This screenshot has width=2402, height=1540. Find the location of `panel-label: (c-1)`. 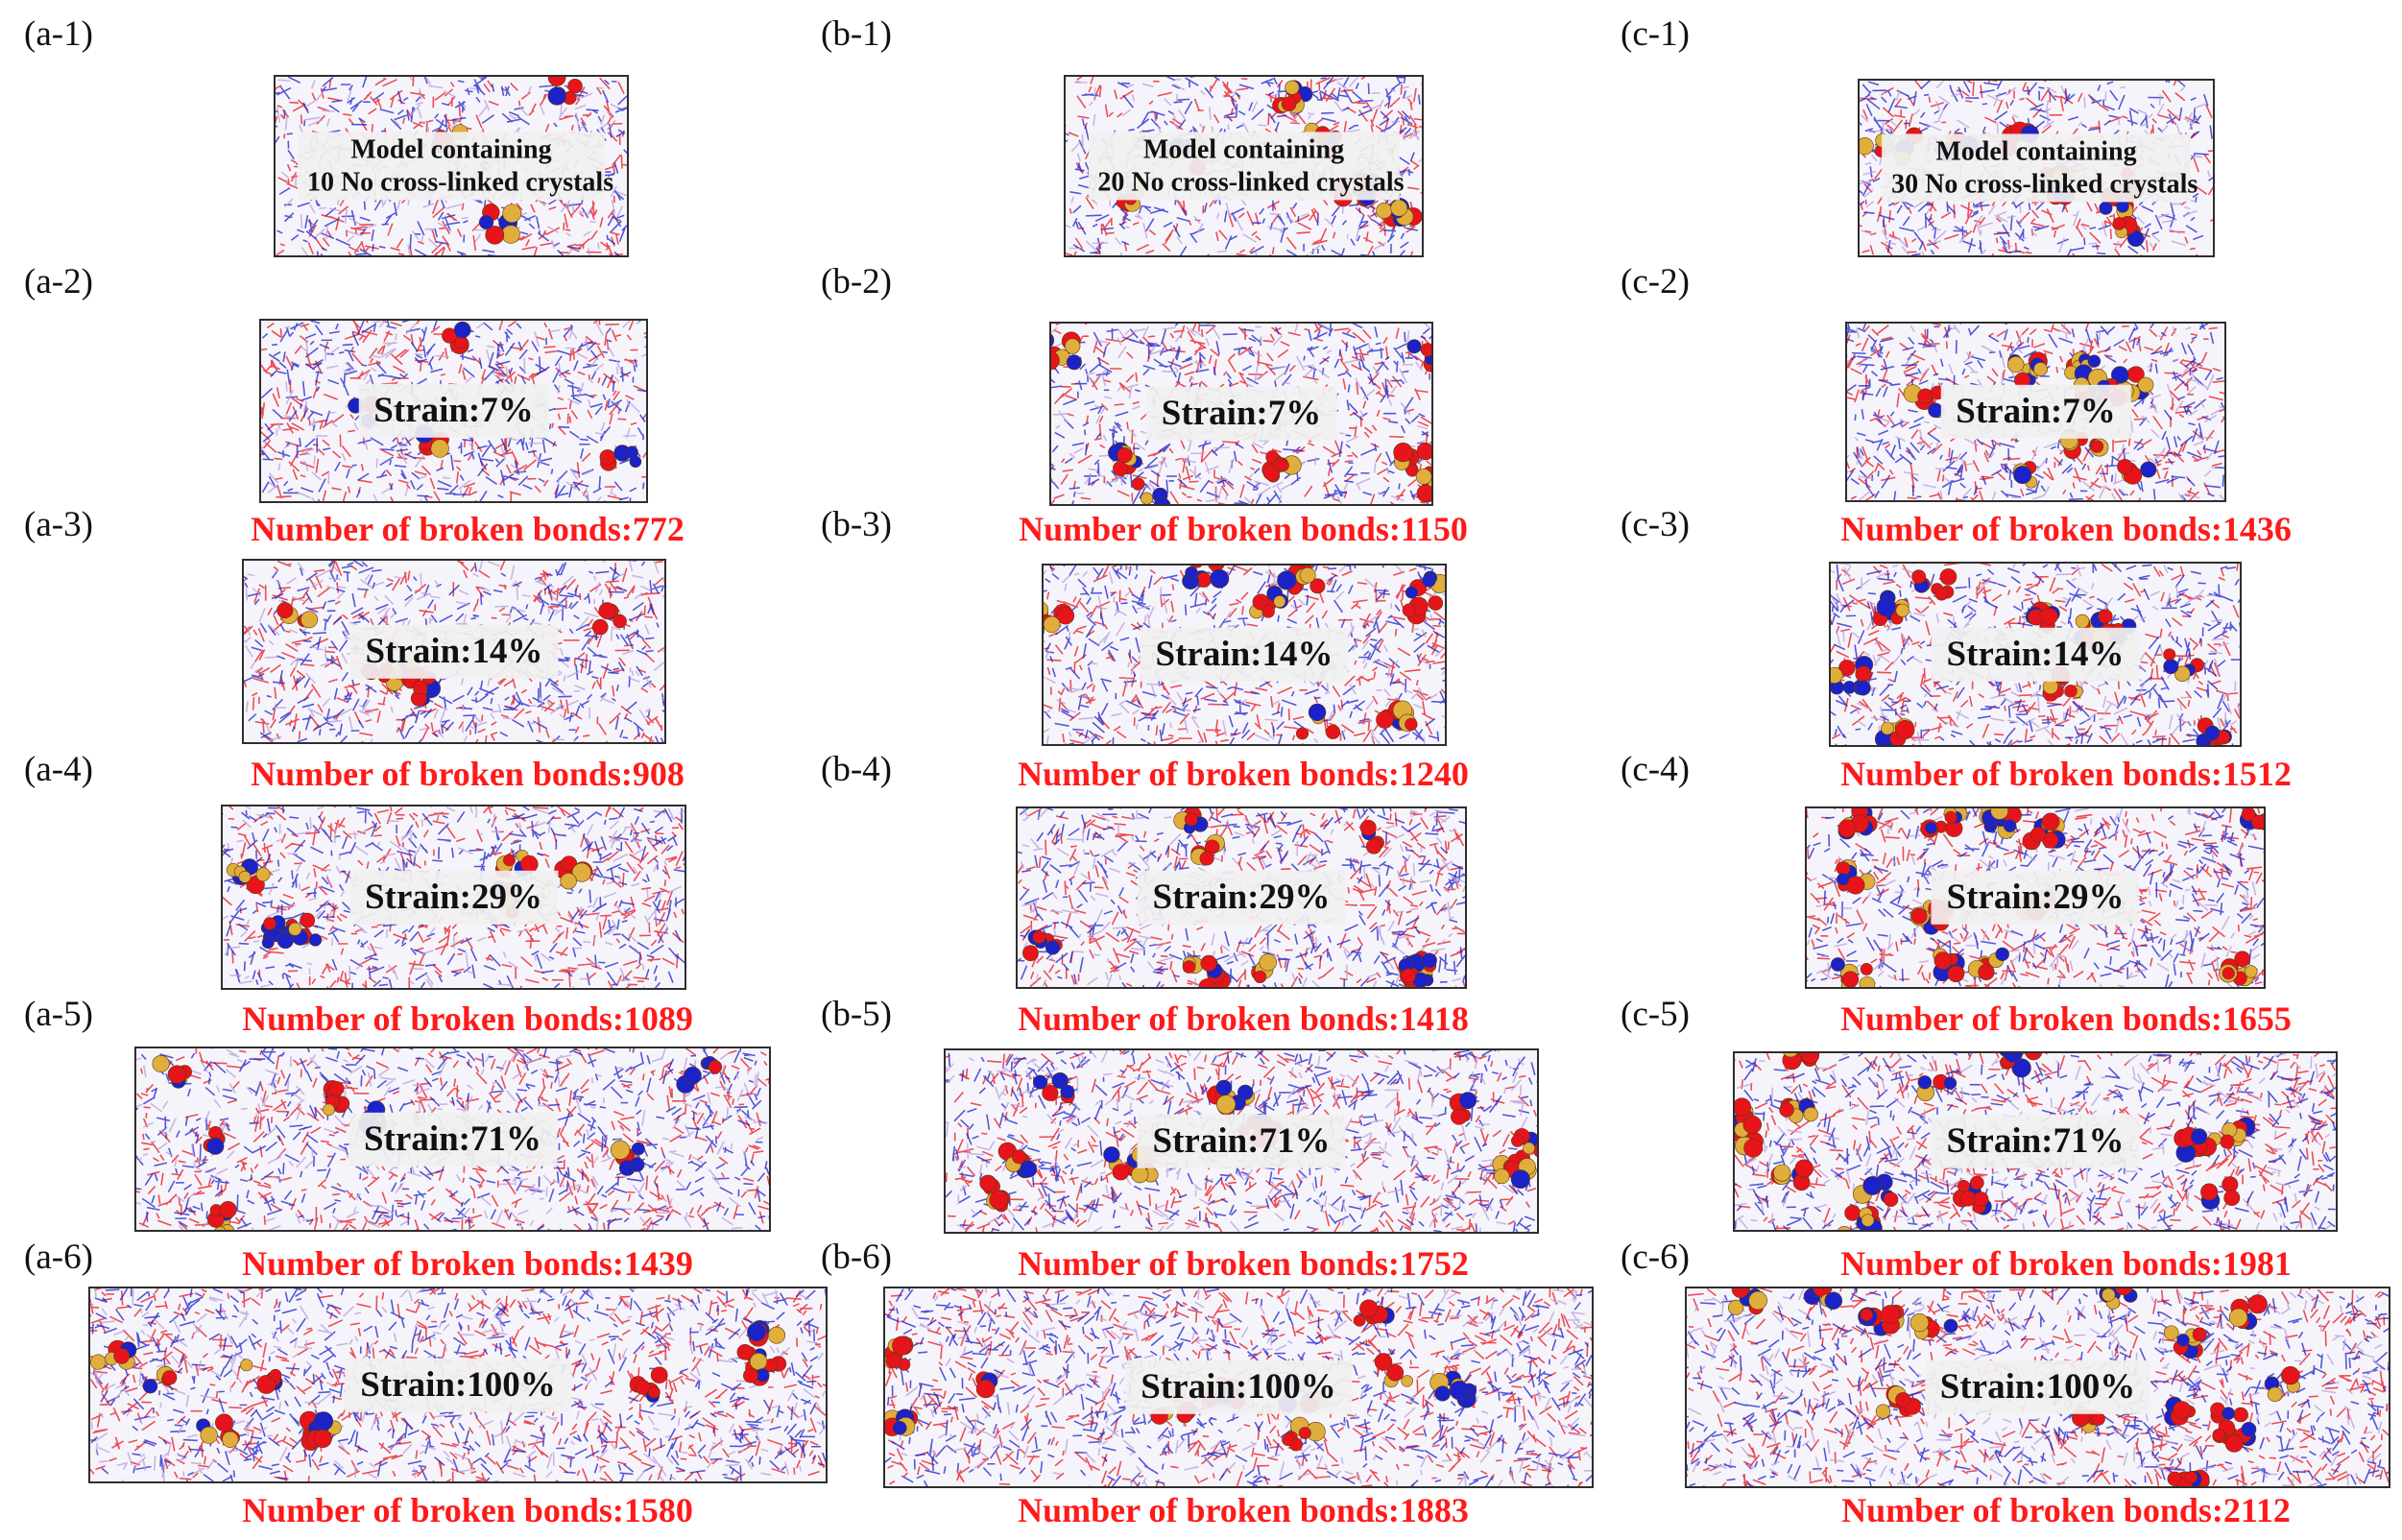

panel-label: (c-1) is located at coordinates (1655, 34).